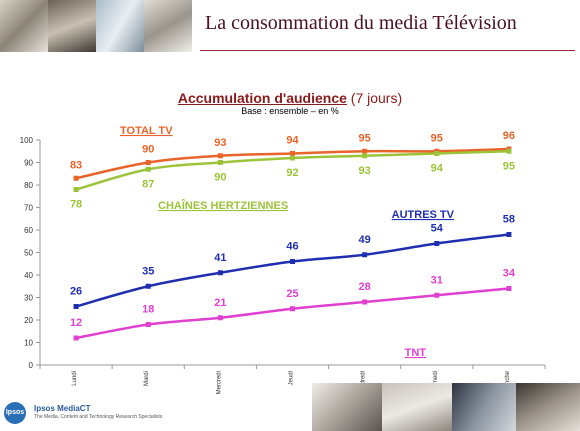 Image resolution: width=580 pixels, height=431 pixels. I want to click on data-label: 41, so click(220, 258).